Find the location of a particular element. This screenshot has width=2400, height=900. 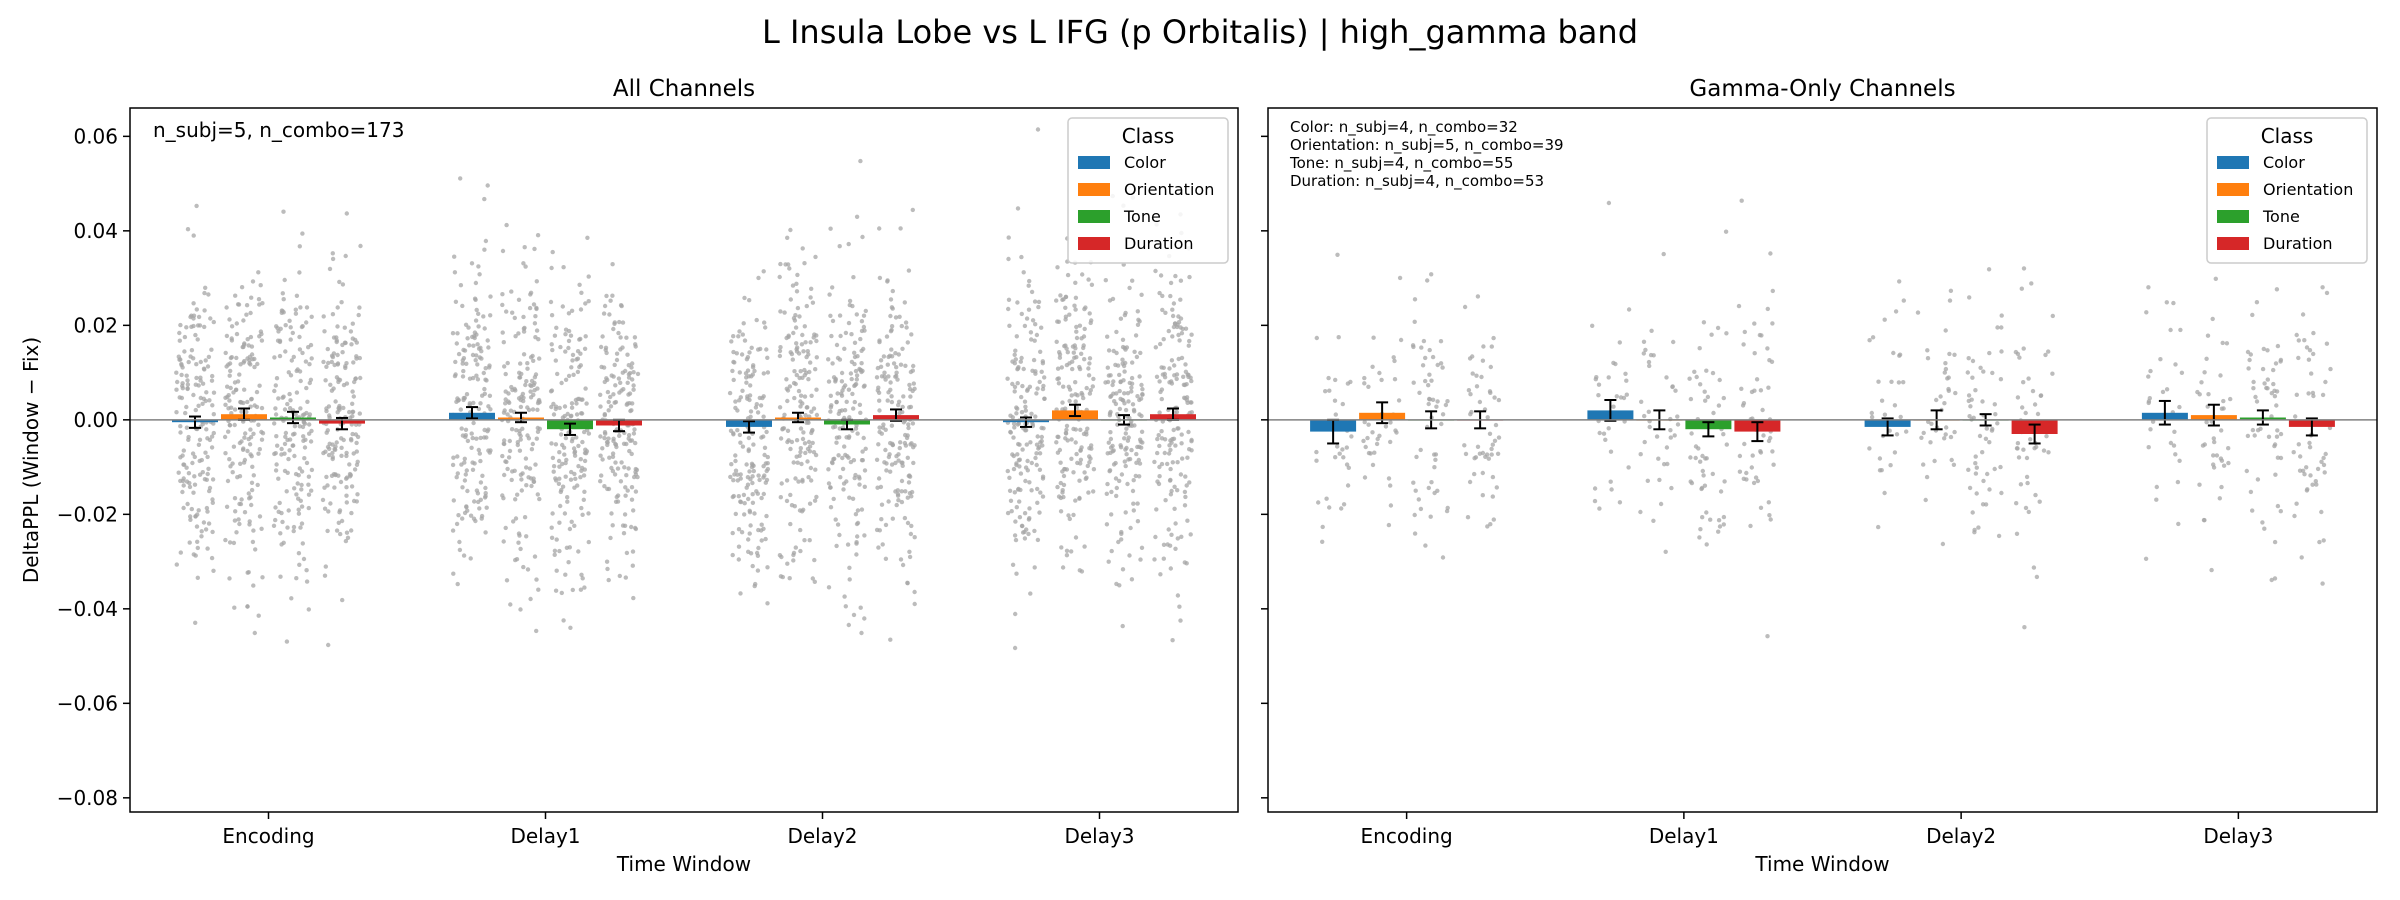

legend-swatch is located at coordinates (2233, 216).